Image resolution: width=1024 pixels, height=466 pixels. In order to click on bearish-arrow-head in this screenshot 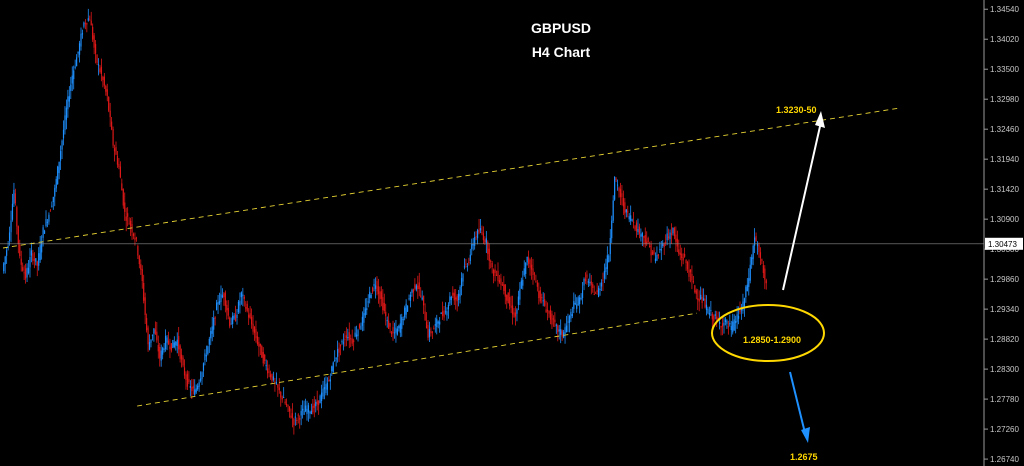, I will do `click(805, 435)`.